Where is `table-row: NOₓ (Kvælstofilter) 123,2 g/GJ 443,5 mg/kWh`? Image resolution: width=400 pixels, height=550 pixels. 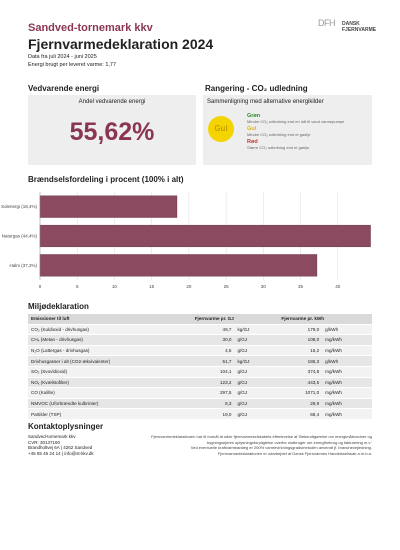
table-row: NOₓ (Kvælstofilter) 123,2 g/GJ 443,5 mg/kWh is located at coordinates (200, 383).